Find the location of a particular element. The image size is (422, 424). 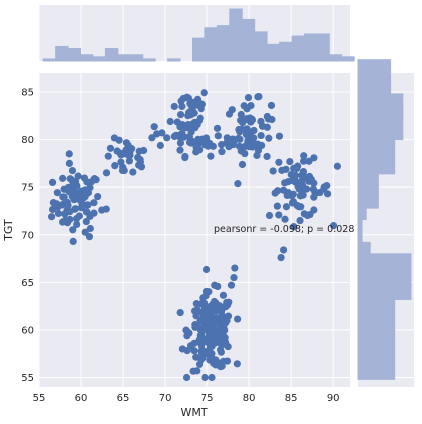

y-tick-label: 85 is located at coordinates (27, 93).